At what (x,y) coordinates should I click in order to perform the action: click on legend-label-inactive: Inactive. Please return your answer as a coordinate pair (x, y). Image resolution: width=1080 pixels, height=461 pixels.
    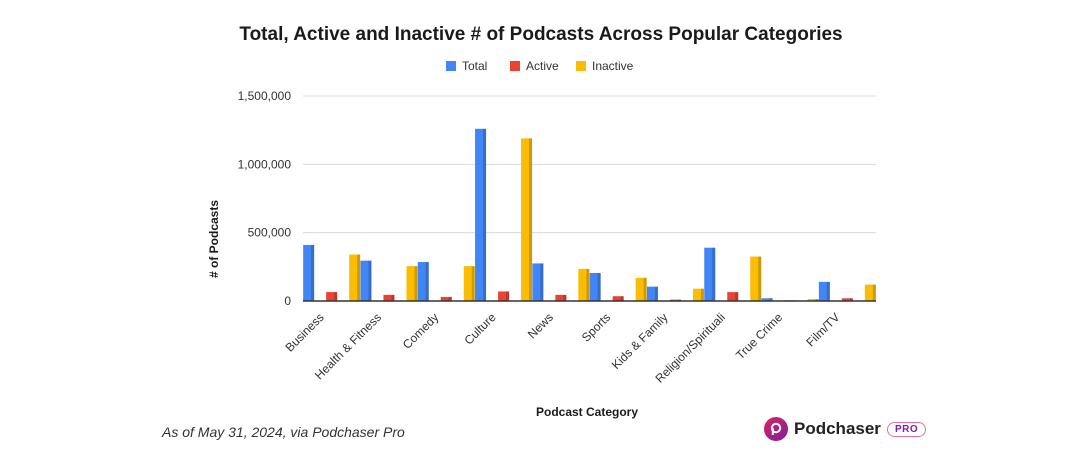
    Looking at the image, I should click on (613, 66).